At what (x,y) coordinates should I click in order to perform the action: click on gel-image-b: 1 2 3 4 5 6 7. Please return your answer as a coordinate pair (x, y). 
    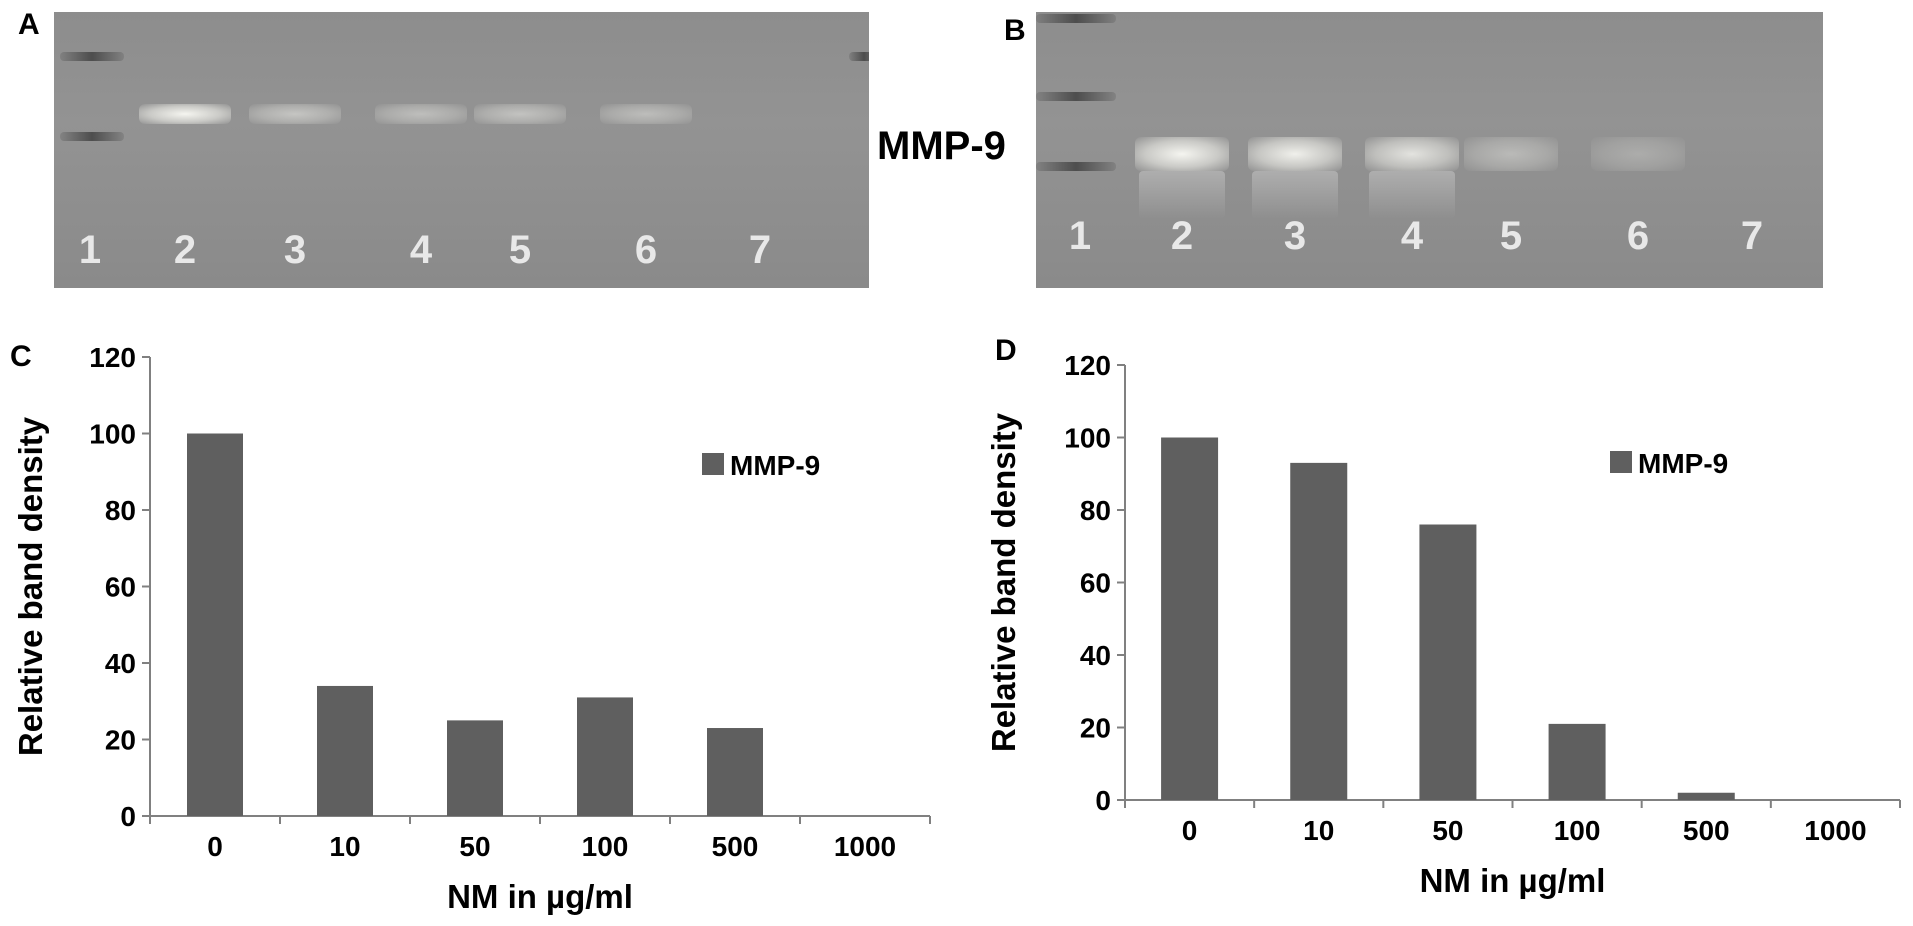
    Looking at the image, I should click on (1429, 150).